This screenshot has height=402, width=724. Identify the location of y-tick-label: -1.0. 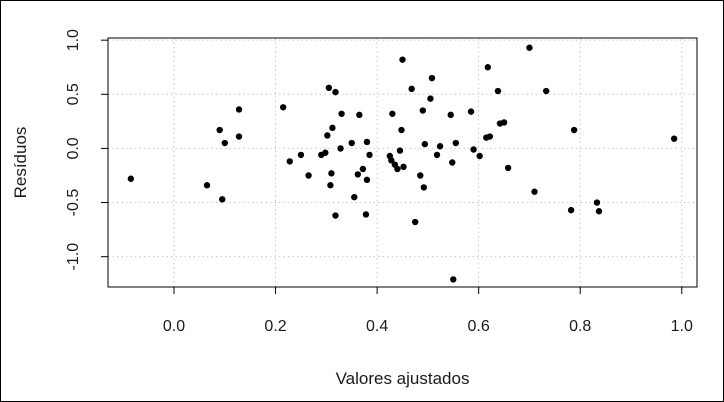
(73, 257).